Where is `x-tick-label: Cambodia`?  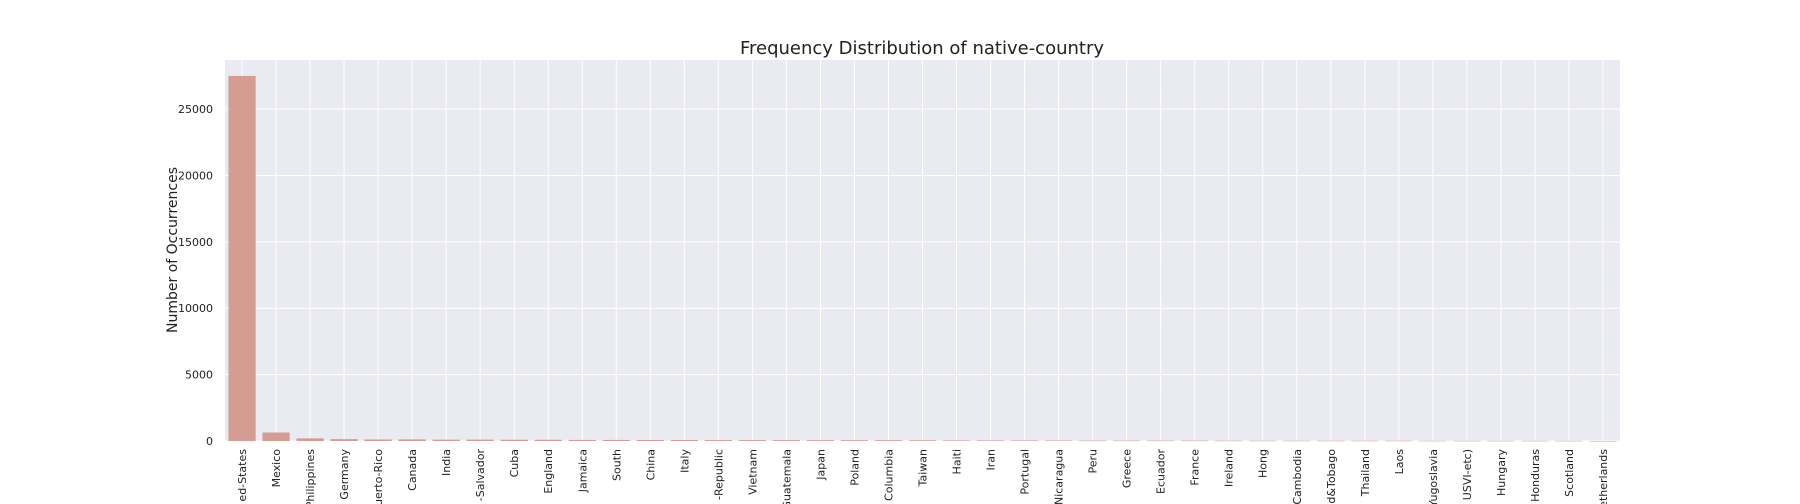 x-tick-label: Cambodia is located at coordinates (1297, 476).